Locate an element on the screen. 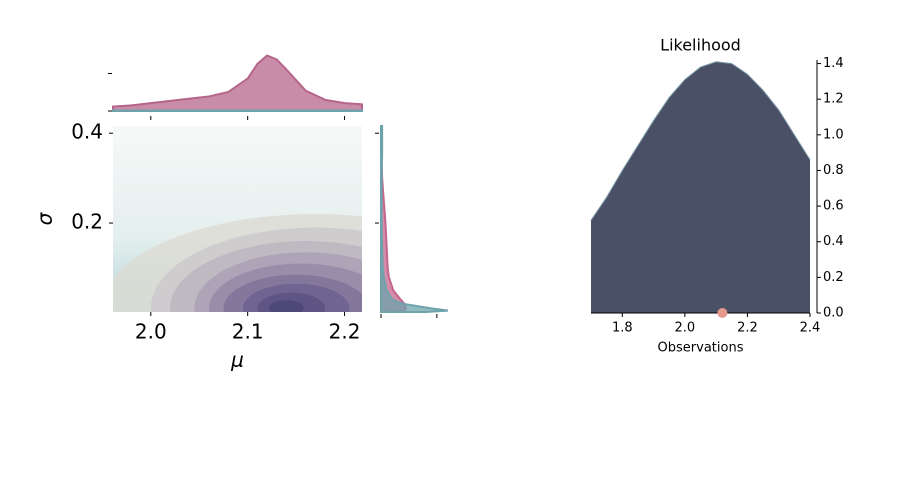 This screenshot has height=500, width=900. x-tick-label: 2.4 is located at coordinates (810, 328).